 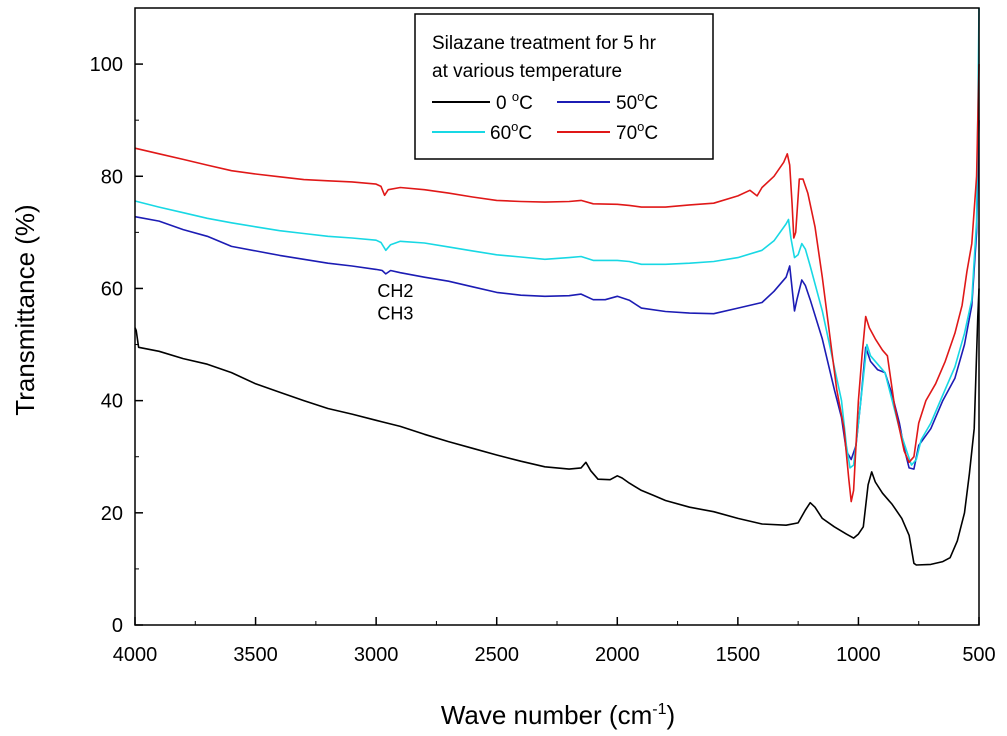 I want to click on y-tick-label-0: 0, so click(x=117, y=626).